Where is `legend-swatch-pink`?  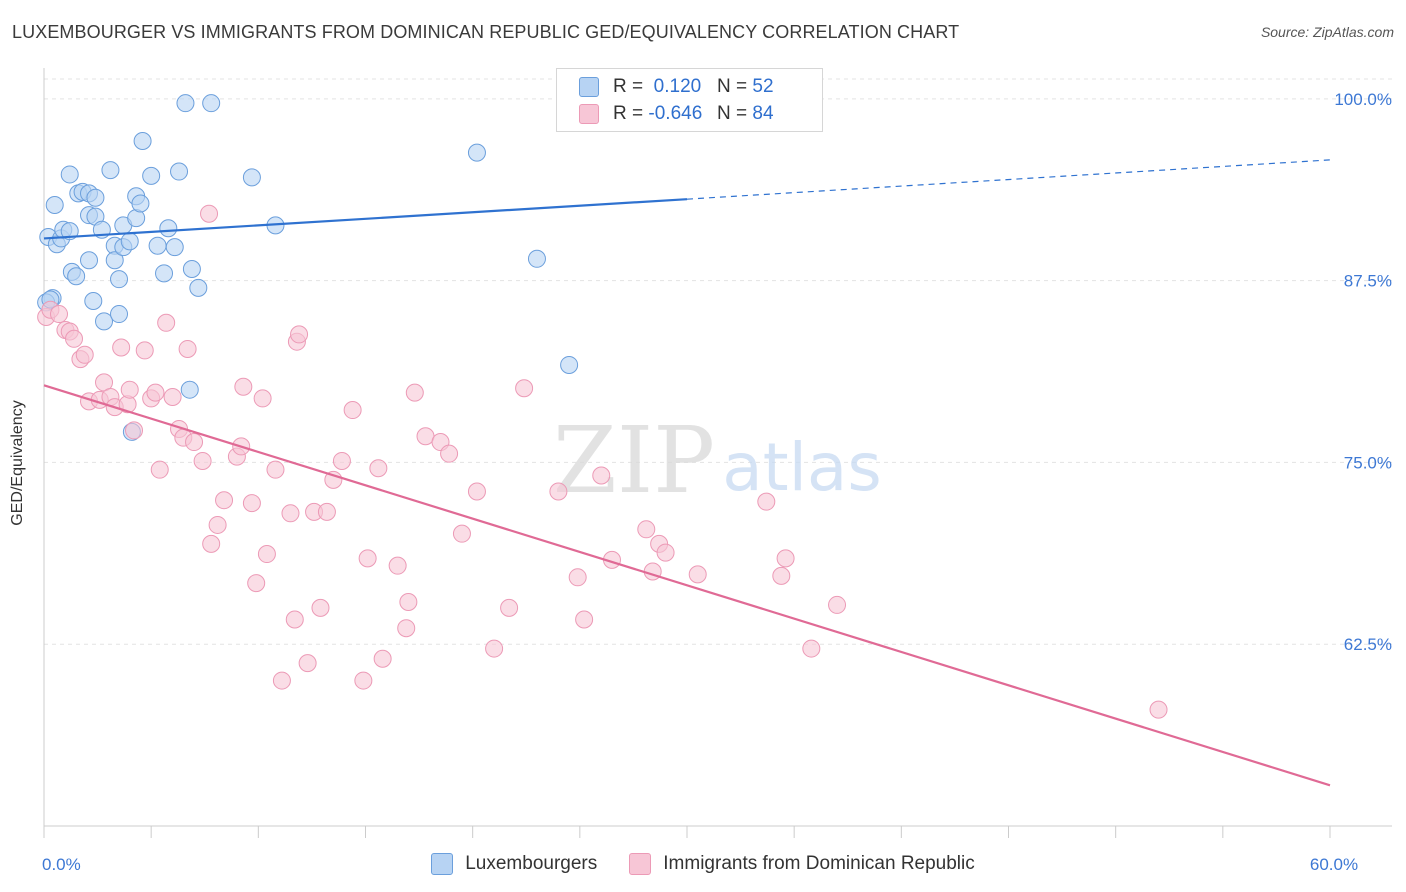 legend-swatch-pink is located at coordinates (589, 114).